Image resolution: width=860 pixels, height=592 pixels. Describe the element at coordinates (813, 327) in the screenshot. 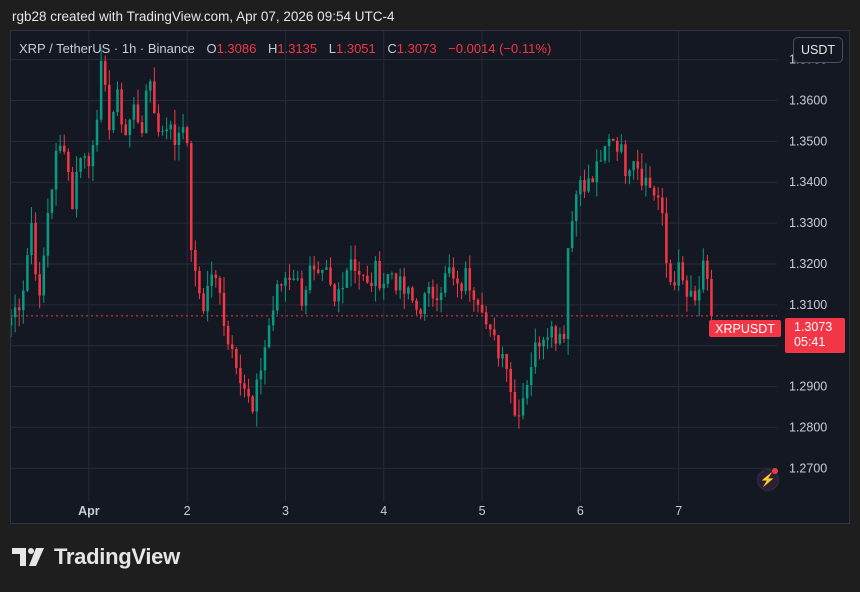

I see `last-price-value: 1.3073` at that location.